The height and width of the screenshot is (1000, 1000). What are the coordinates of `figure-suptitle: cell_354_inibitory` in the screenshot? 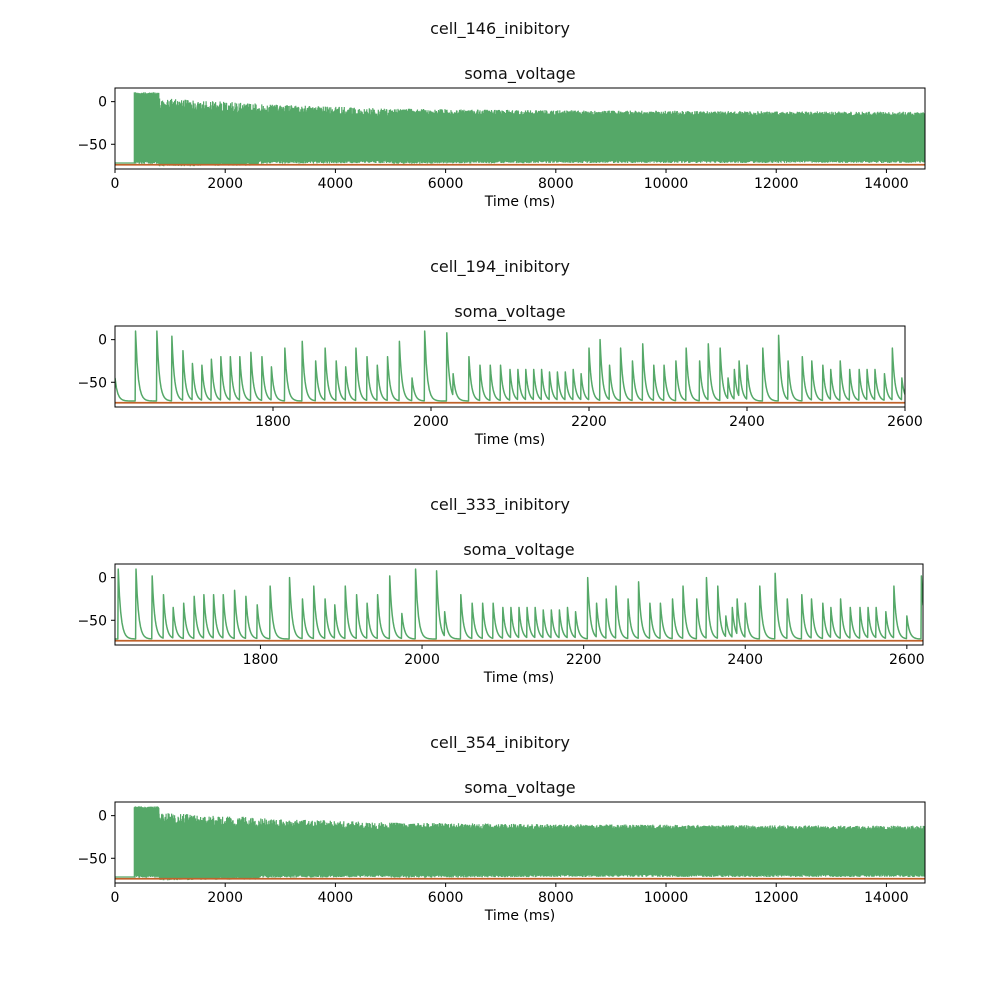 It's located at (500, 742).